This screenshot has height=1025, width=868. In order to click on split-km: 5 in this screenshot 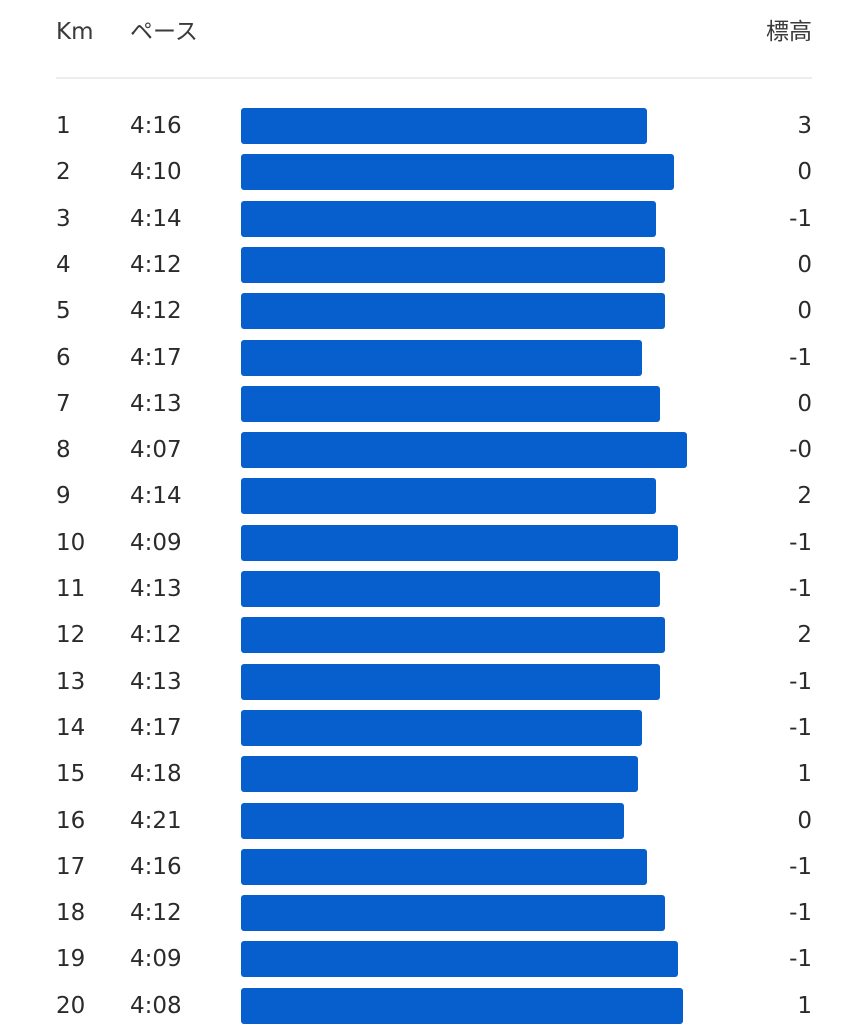, I will do `click(63, 311)`.